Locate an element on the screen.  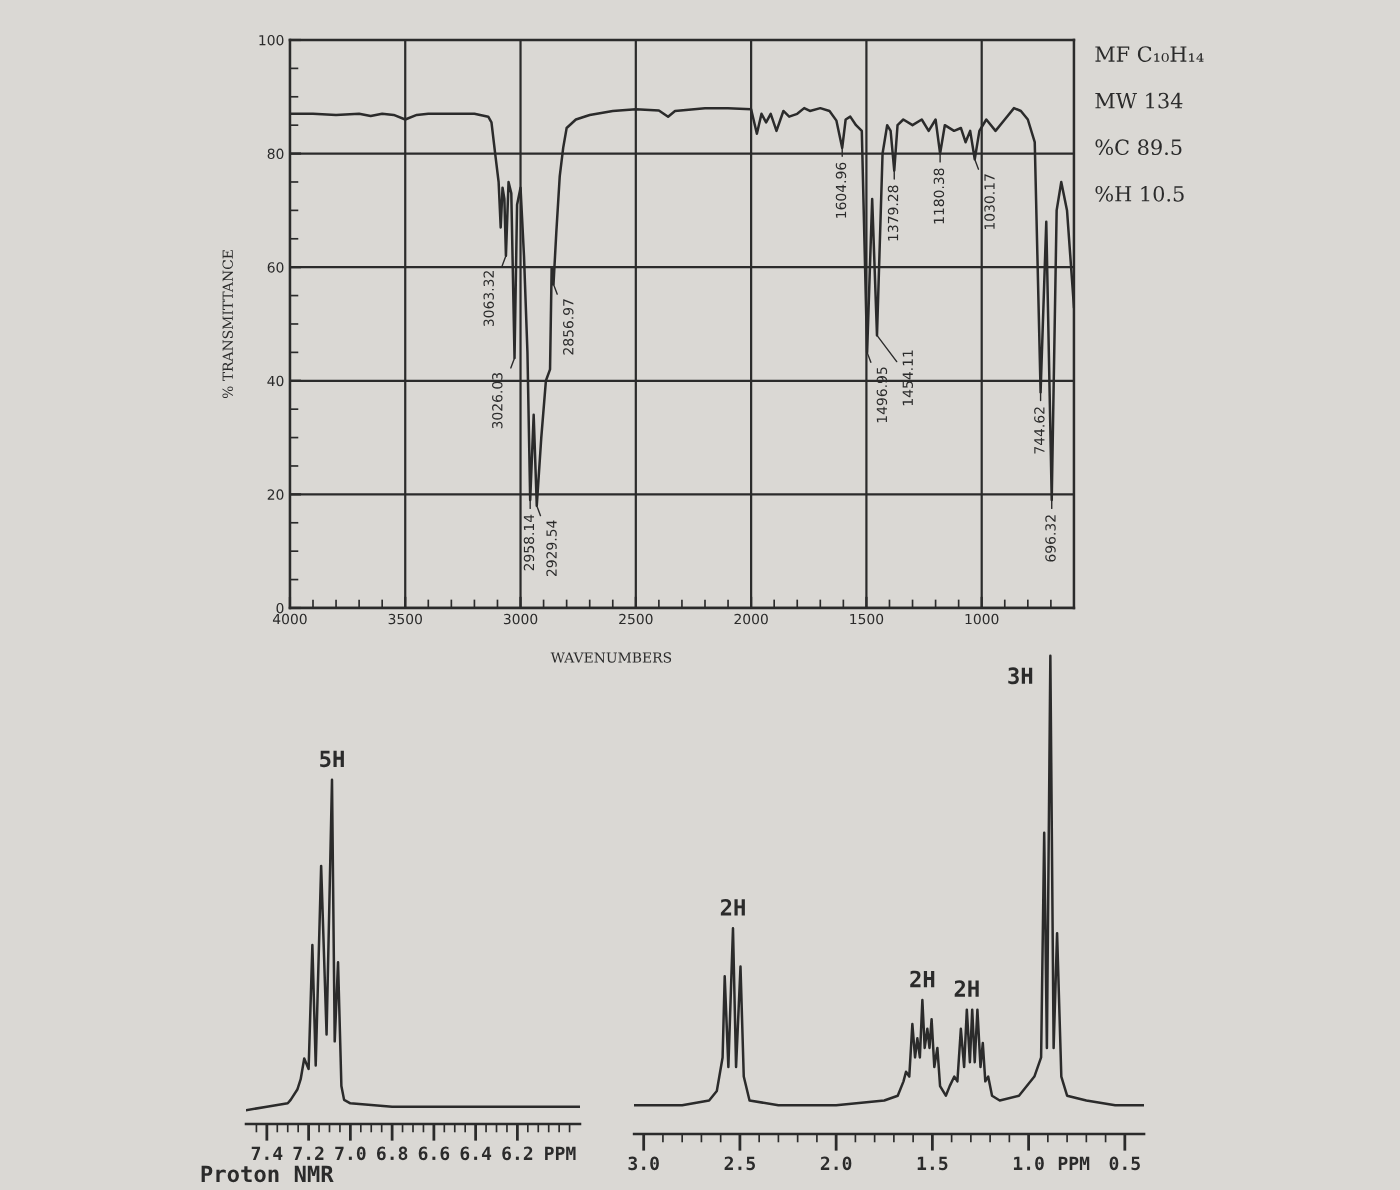
x-tick-label: 2.0 is located at coordinates (836, 1163).